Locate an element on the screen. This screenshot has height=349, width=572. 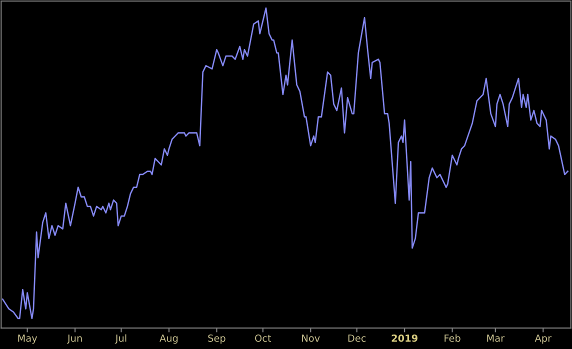
x-tick-label: Dec is located at coordinates (357, 338).